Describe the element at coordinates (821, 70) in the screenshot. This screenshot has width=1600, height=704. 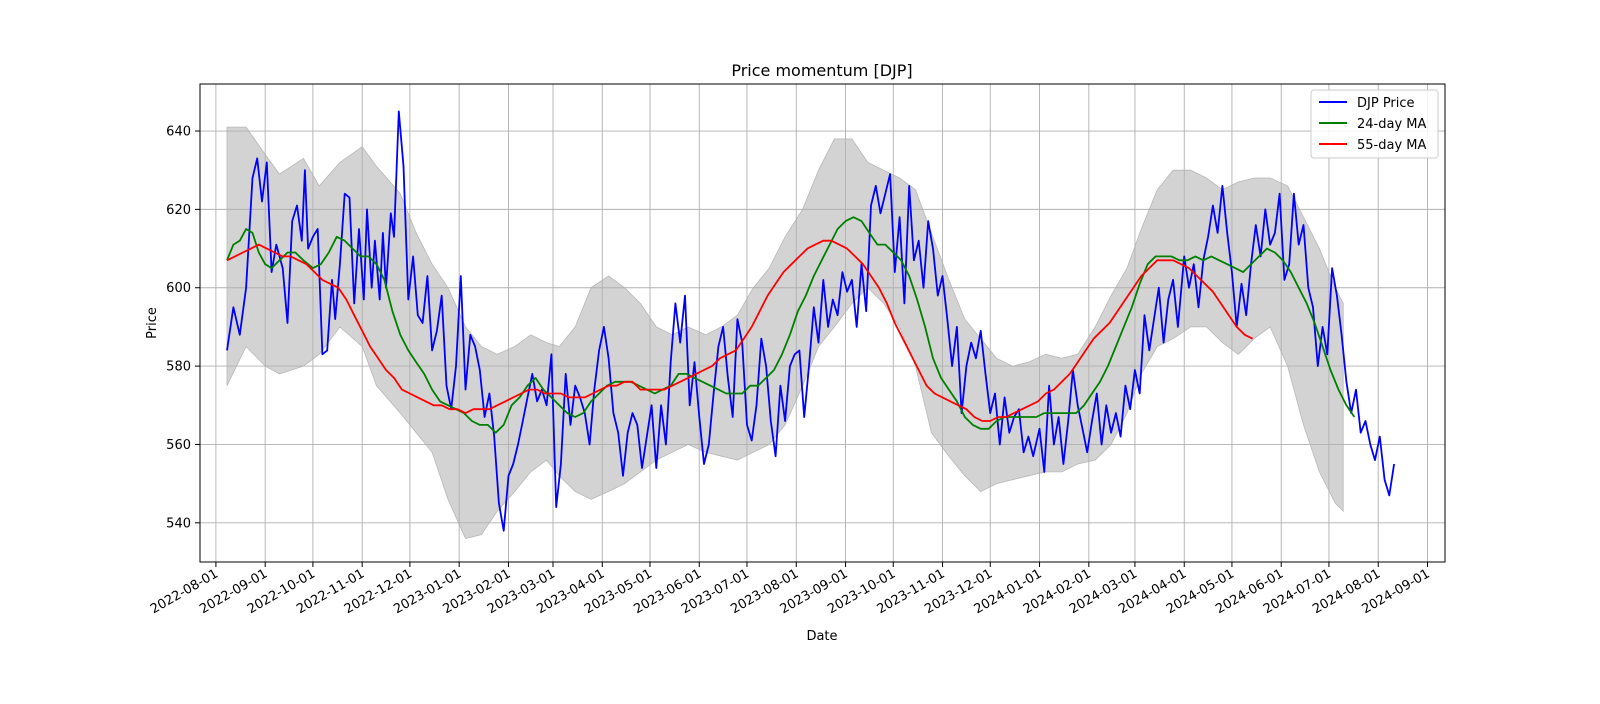
I see `chart-title: Price momentum [DJP]` at that location.